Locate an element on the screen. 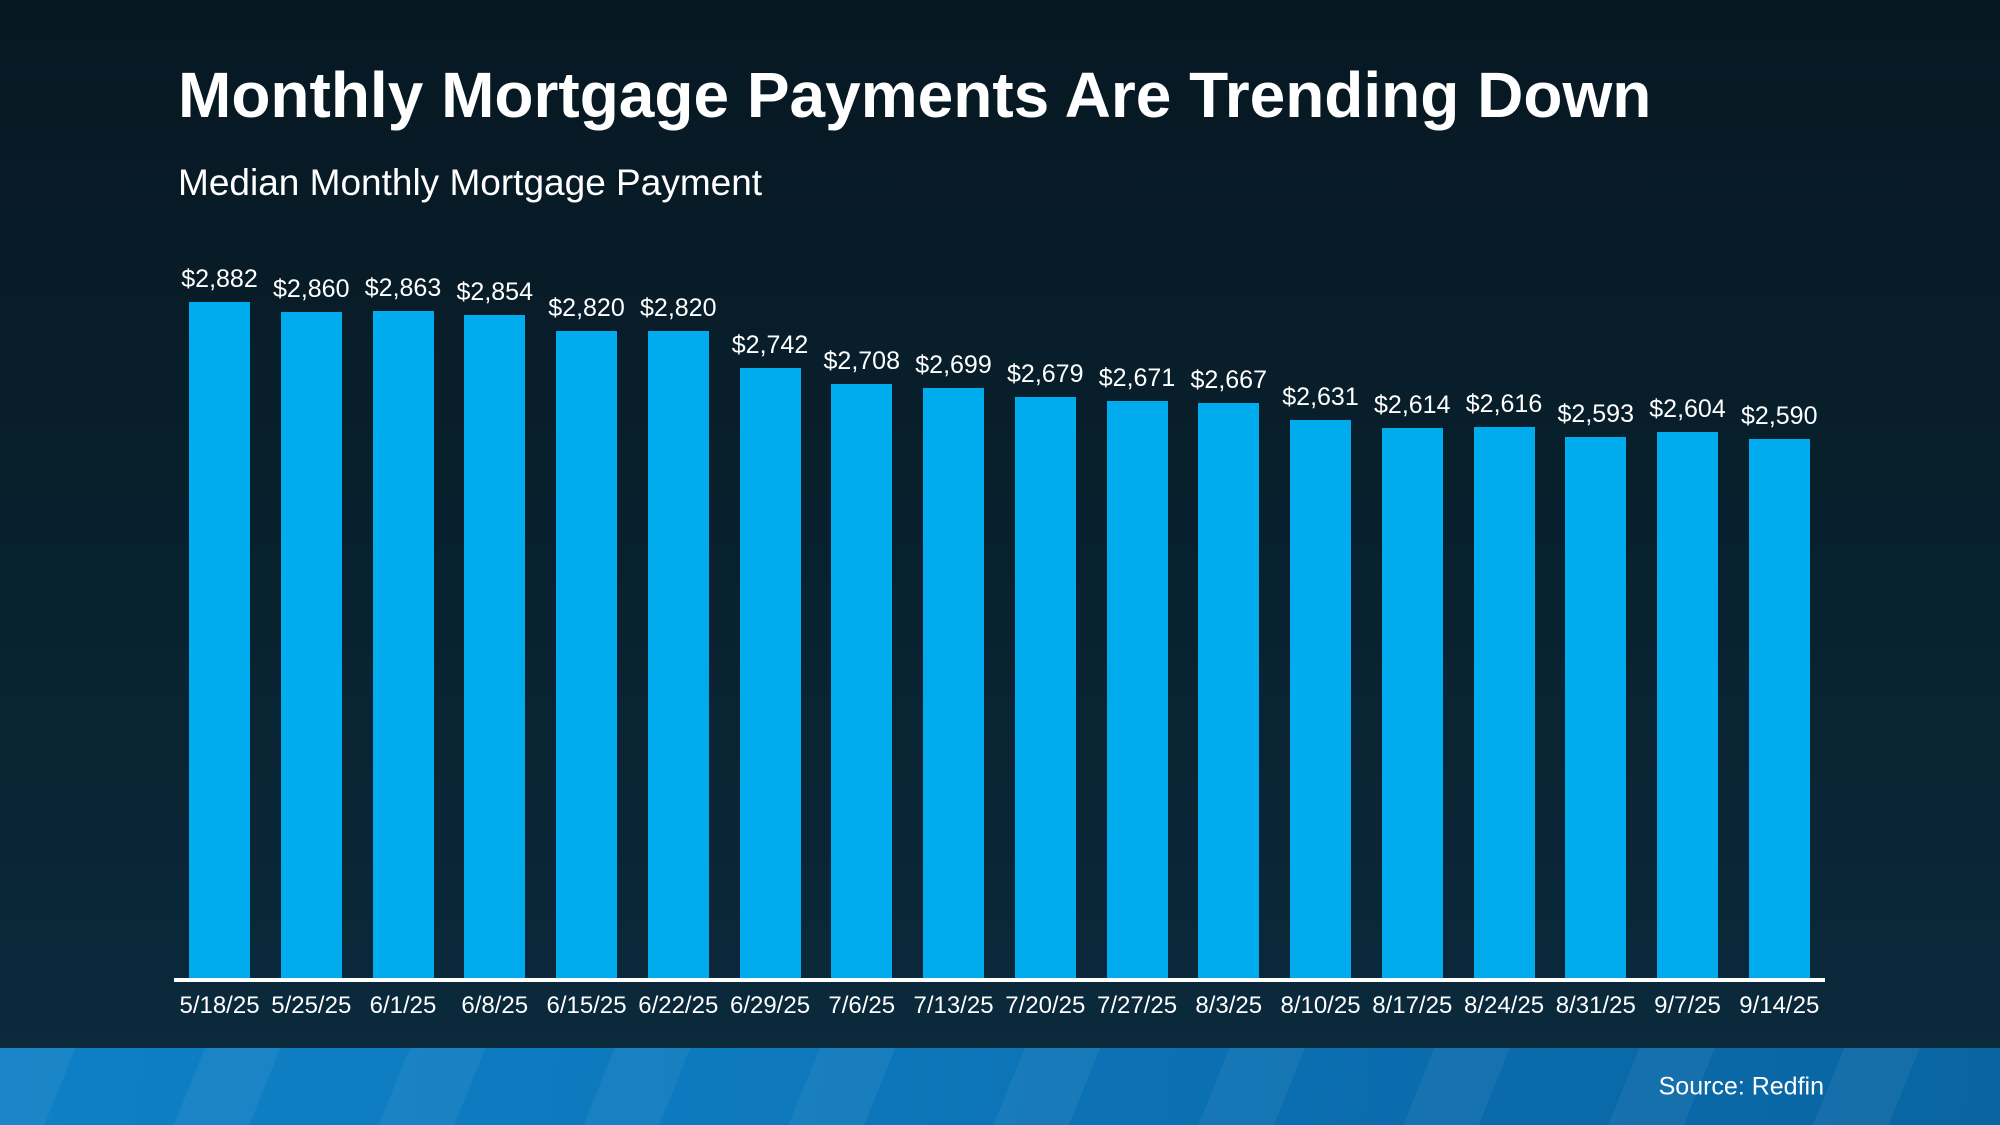 This screenshot has height=1125, width=2000. x-axis-label: 8/17/25 is located at coordinates (1412, 1005).